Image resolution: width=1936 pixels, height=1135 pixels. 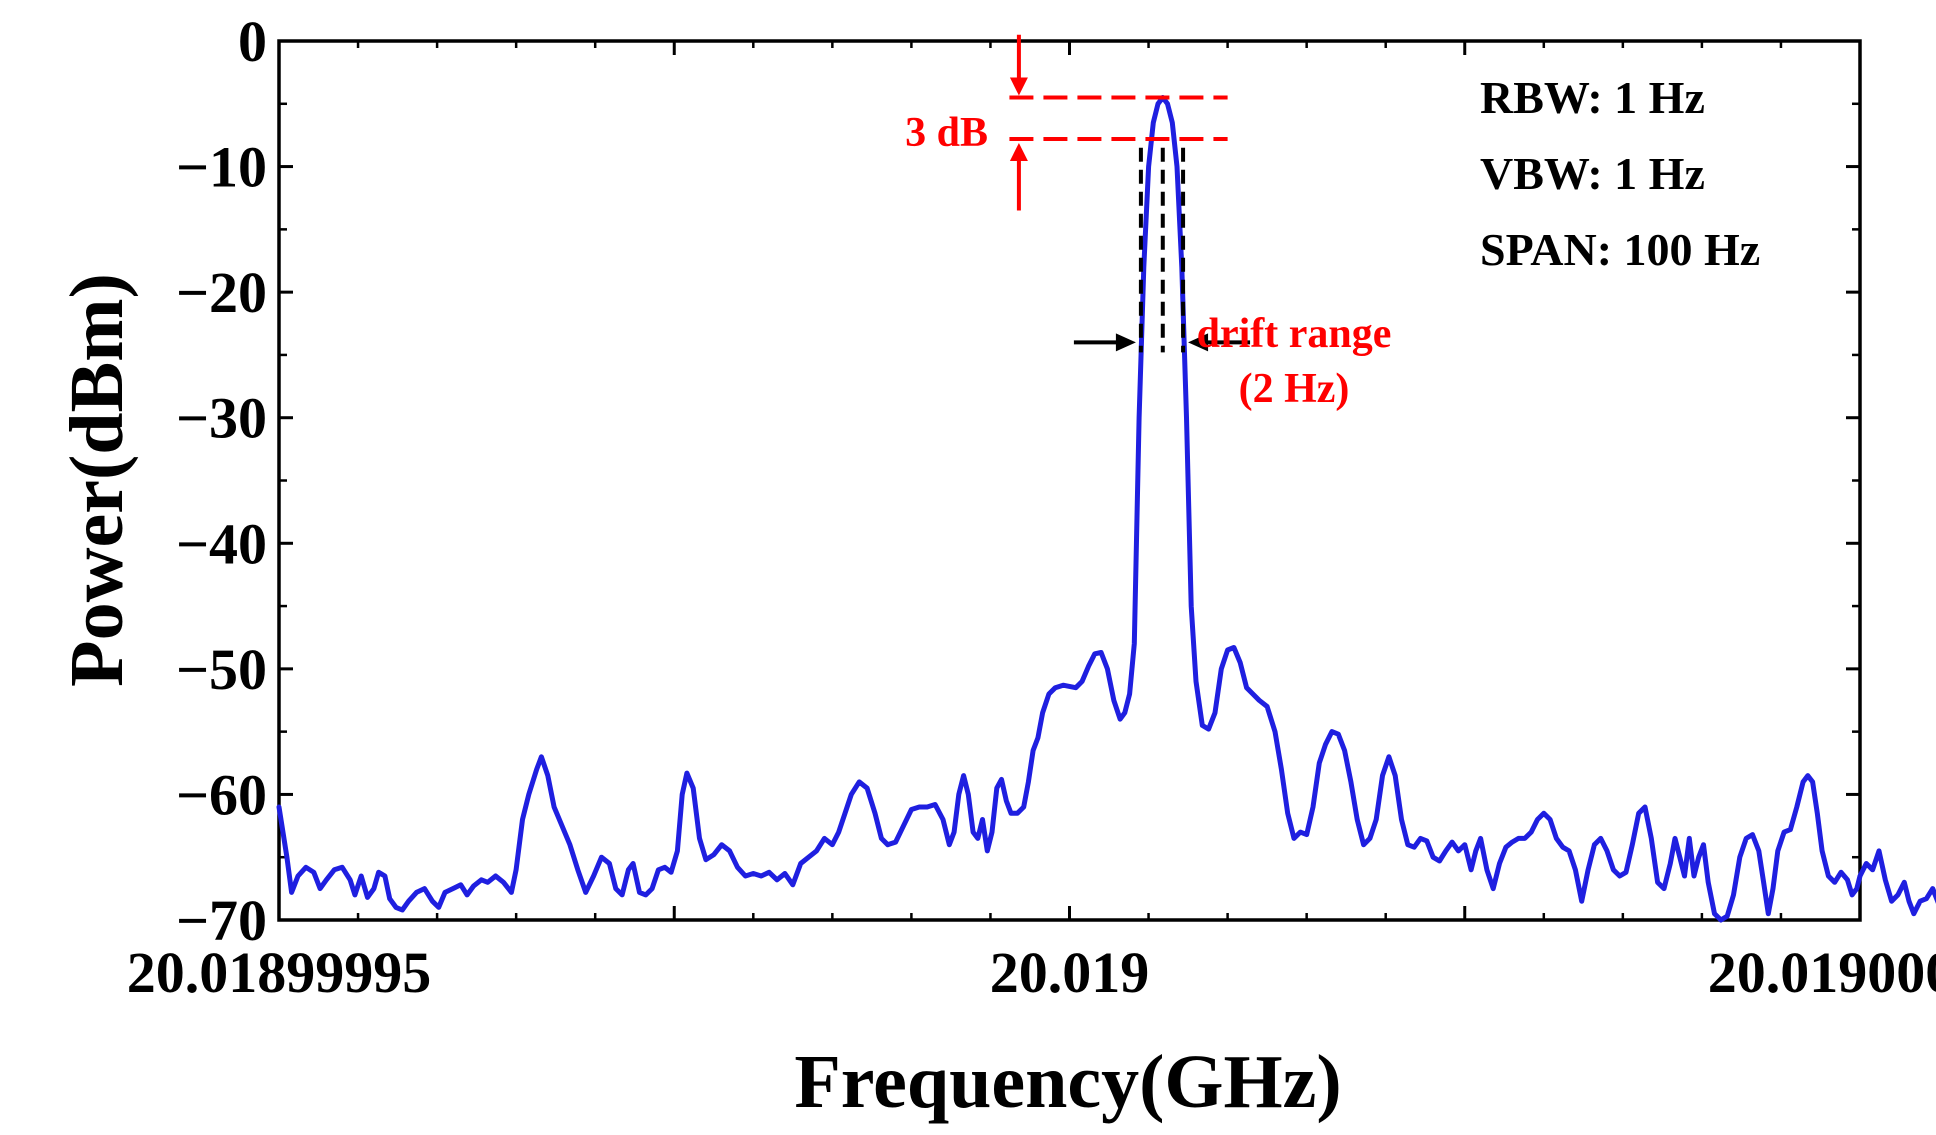 I want to click on x-tick-label: 20.01900005, so click(x=1822, y=972).